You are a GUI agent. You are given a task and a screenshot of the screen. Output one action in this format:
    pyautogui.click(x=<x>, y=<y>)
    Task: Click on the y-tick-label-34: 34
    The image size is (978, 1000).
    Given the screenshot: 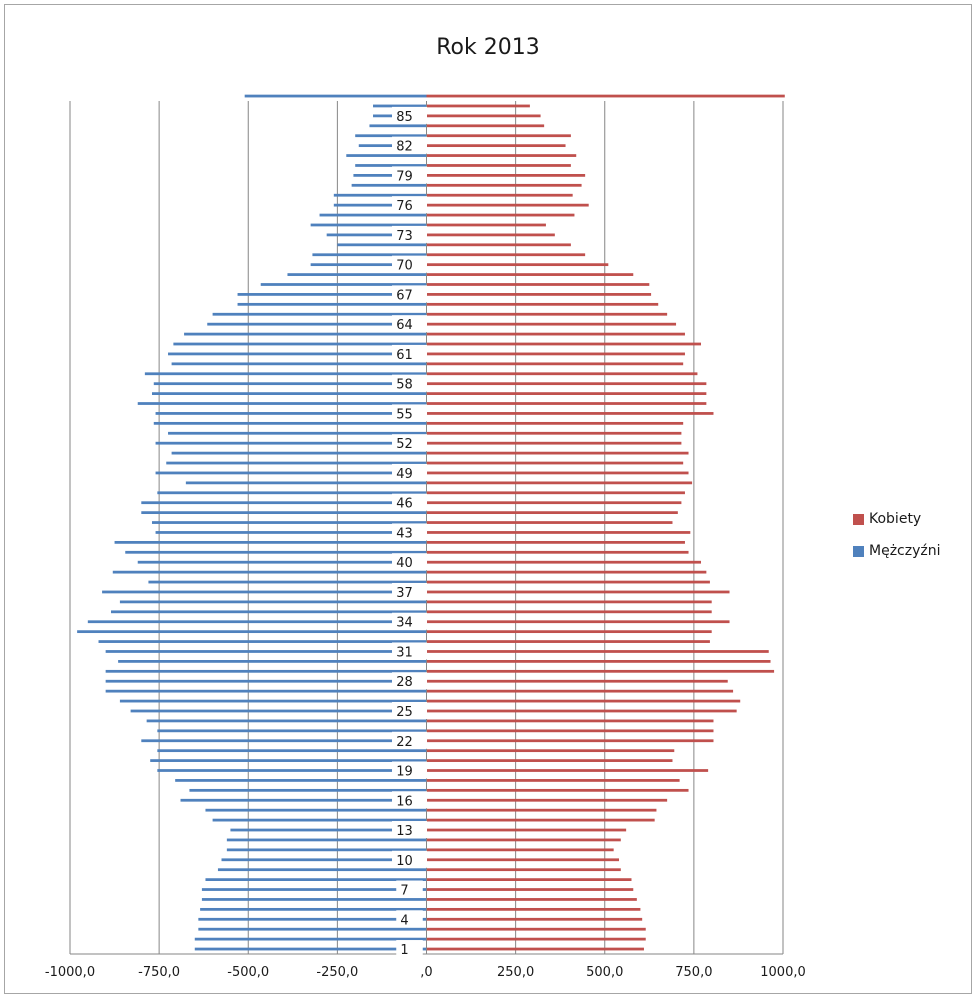 What is the action you would take?
    pyautogui.click(x=404, y=623)
    